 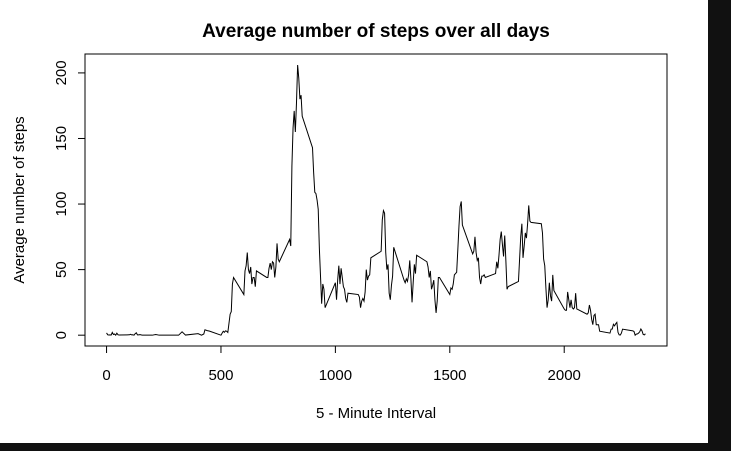 I want to click on y-tick-label: 0, so click(x=61, y=335).